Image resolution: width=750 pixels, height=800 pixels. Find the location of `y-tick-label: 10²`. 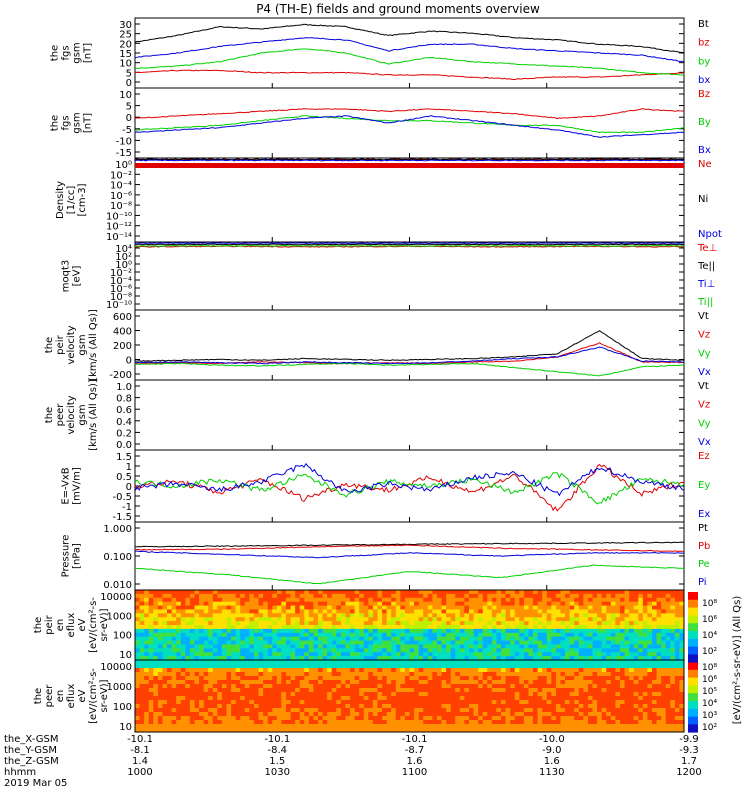

y-tick-label: 10² is located at coordinates (123, 257).